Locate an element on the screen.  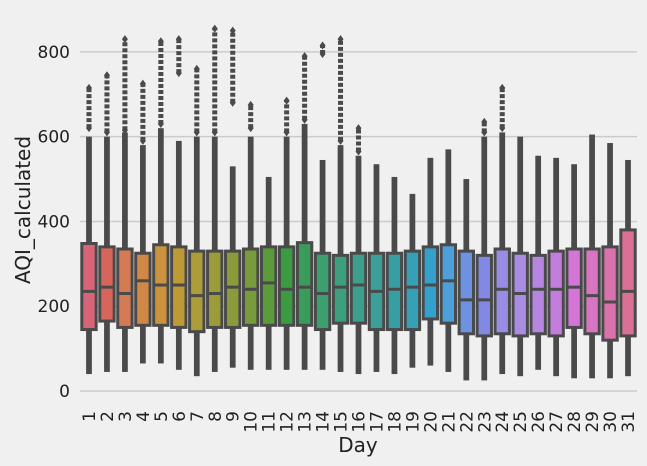
x-tick-label: 8 is located at coordinates (216, 416).